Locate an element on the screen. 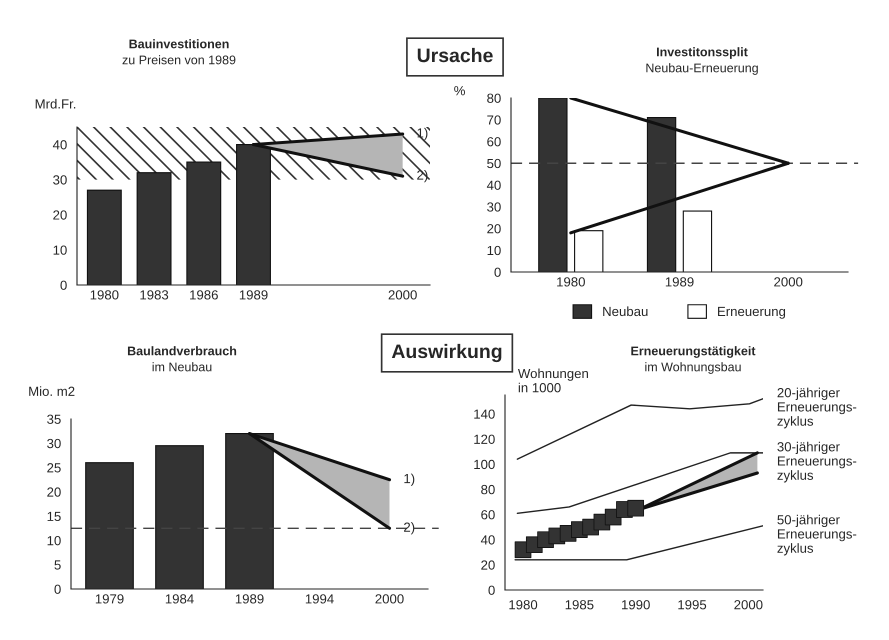 This screenshot has width=889, height=640. series-label: 20-jähriger Erneuerungs- zyklus is located at coordinates (816, 408).